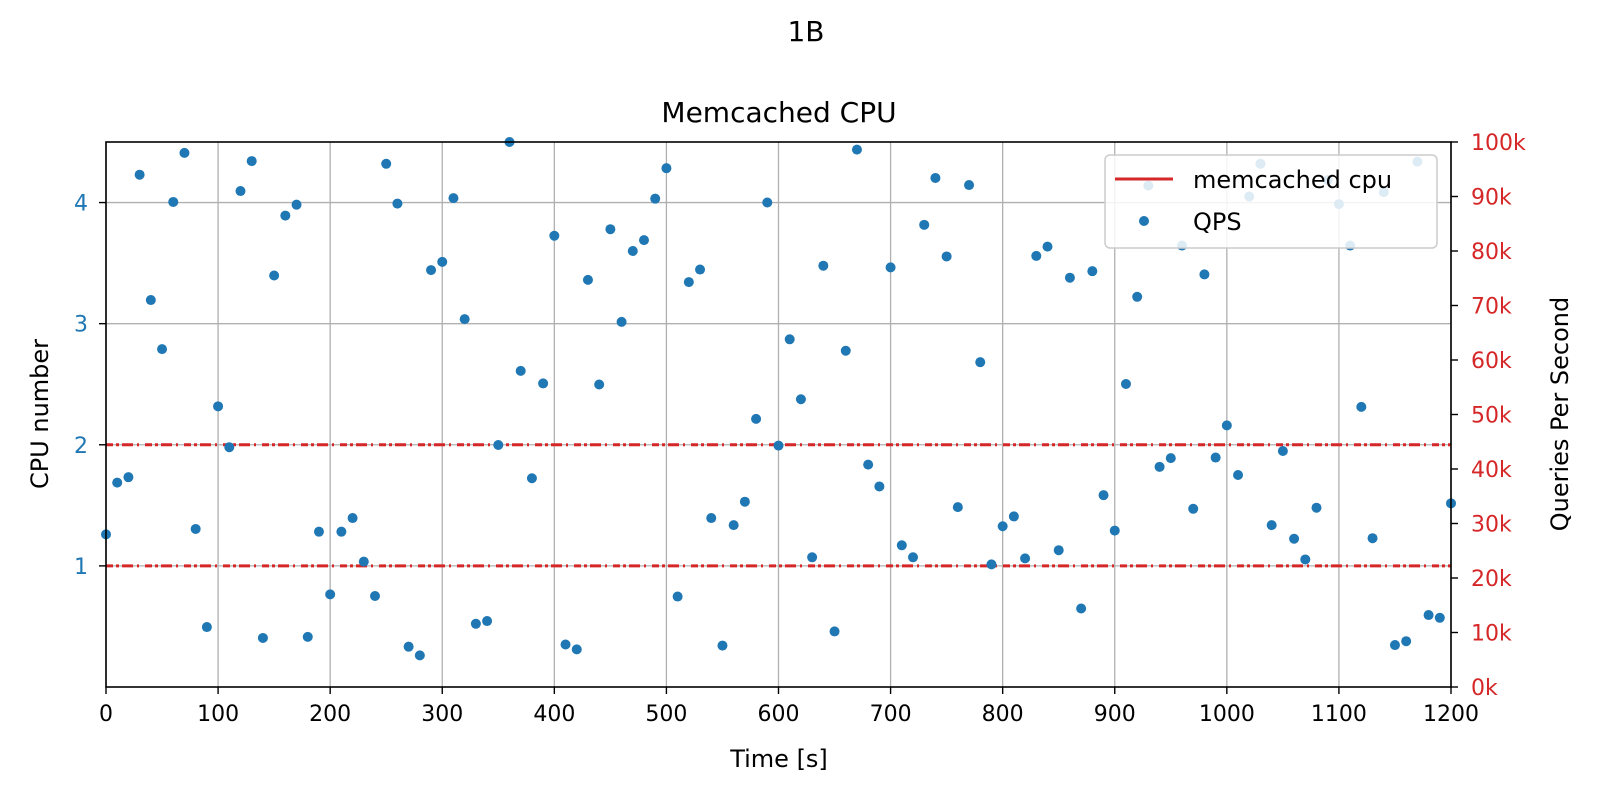 This screenshot has width=1600, height=800. What do you see at coordinates (1144, 221) in the screenshot?
I see `legend-qps-swatch` at bounding box center [1144, 221].